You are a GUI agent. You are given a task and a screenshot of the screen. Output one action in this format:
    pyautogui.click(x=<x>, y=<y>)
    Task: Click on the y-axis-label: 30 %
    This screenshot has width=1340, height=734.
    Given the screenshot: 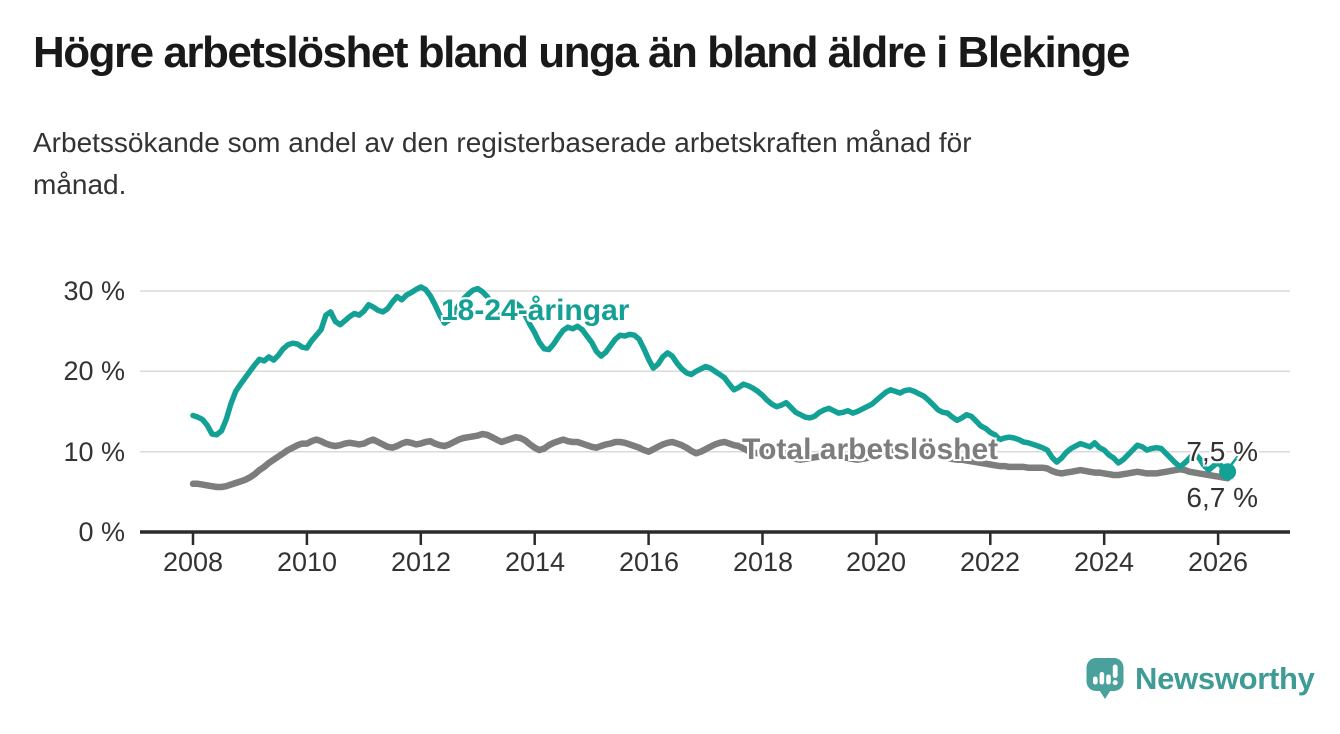 What is the action you would take?
    pyautogui.click(x=94, y=291)
    